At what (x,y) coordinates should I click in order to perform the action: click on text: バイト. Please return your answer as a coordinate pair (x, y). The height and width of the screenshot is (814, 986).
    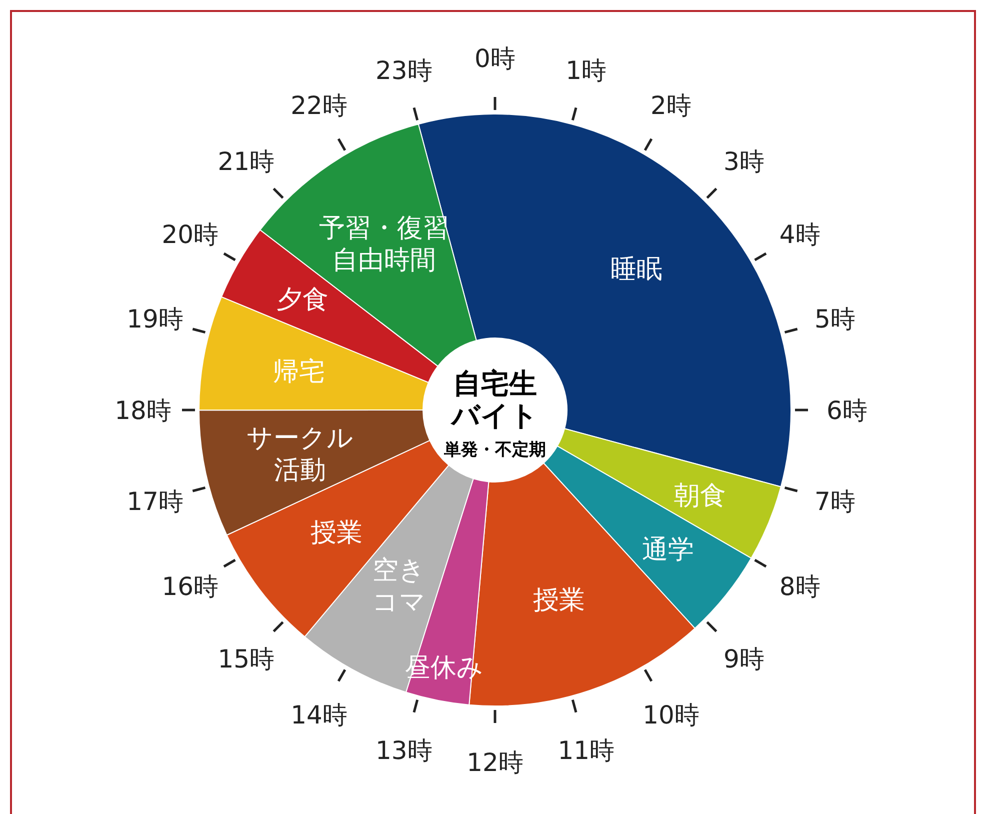
    Looking at the image, I should click on (494, 415).